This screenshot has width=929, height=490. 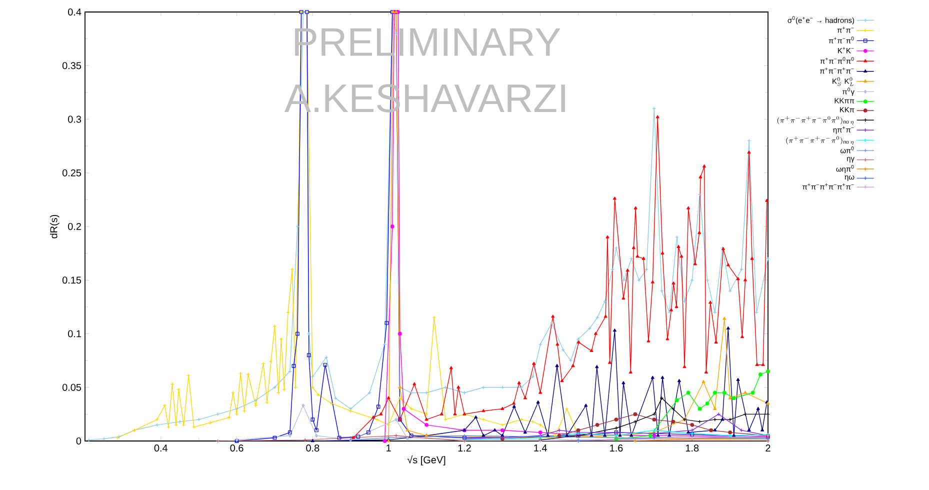 I want to click on legend-label: $\mathrm{K}^{0}_{S}\;\mathrm{K}^{0}_{L}$, so click(x=843, y=81).